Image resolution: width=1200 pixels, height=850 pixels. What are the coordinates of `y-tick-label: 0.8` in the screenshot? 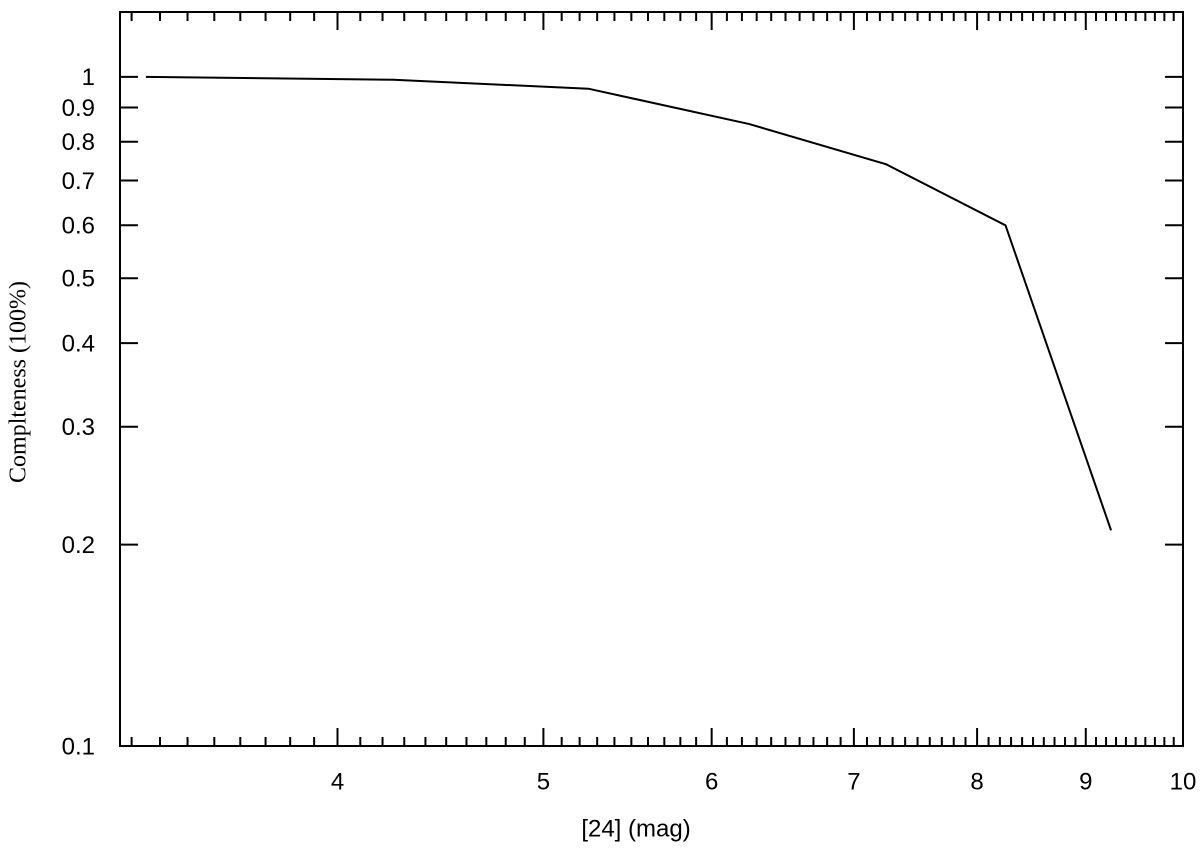 It's located at (78, 142).